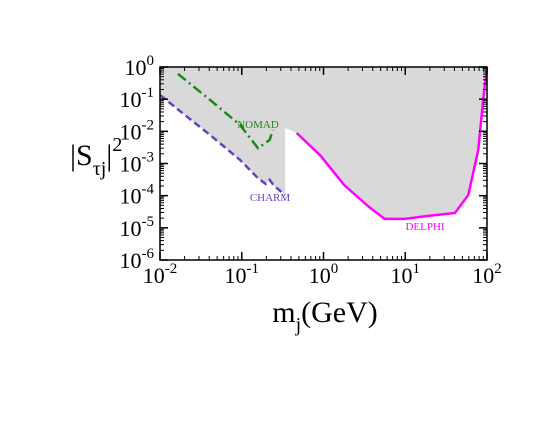 This screenshot has width=550, height=430. Describe the element at coordinates (109, 155) in the screenshot. I see `y-label-rest: |` at that location.